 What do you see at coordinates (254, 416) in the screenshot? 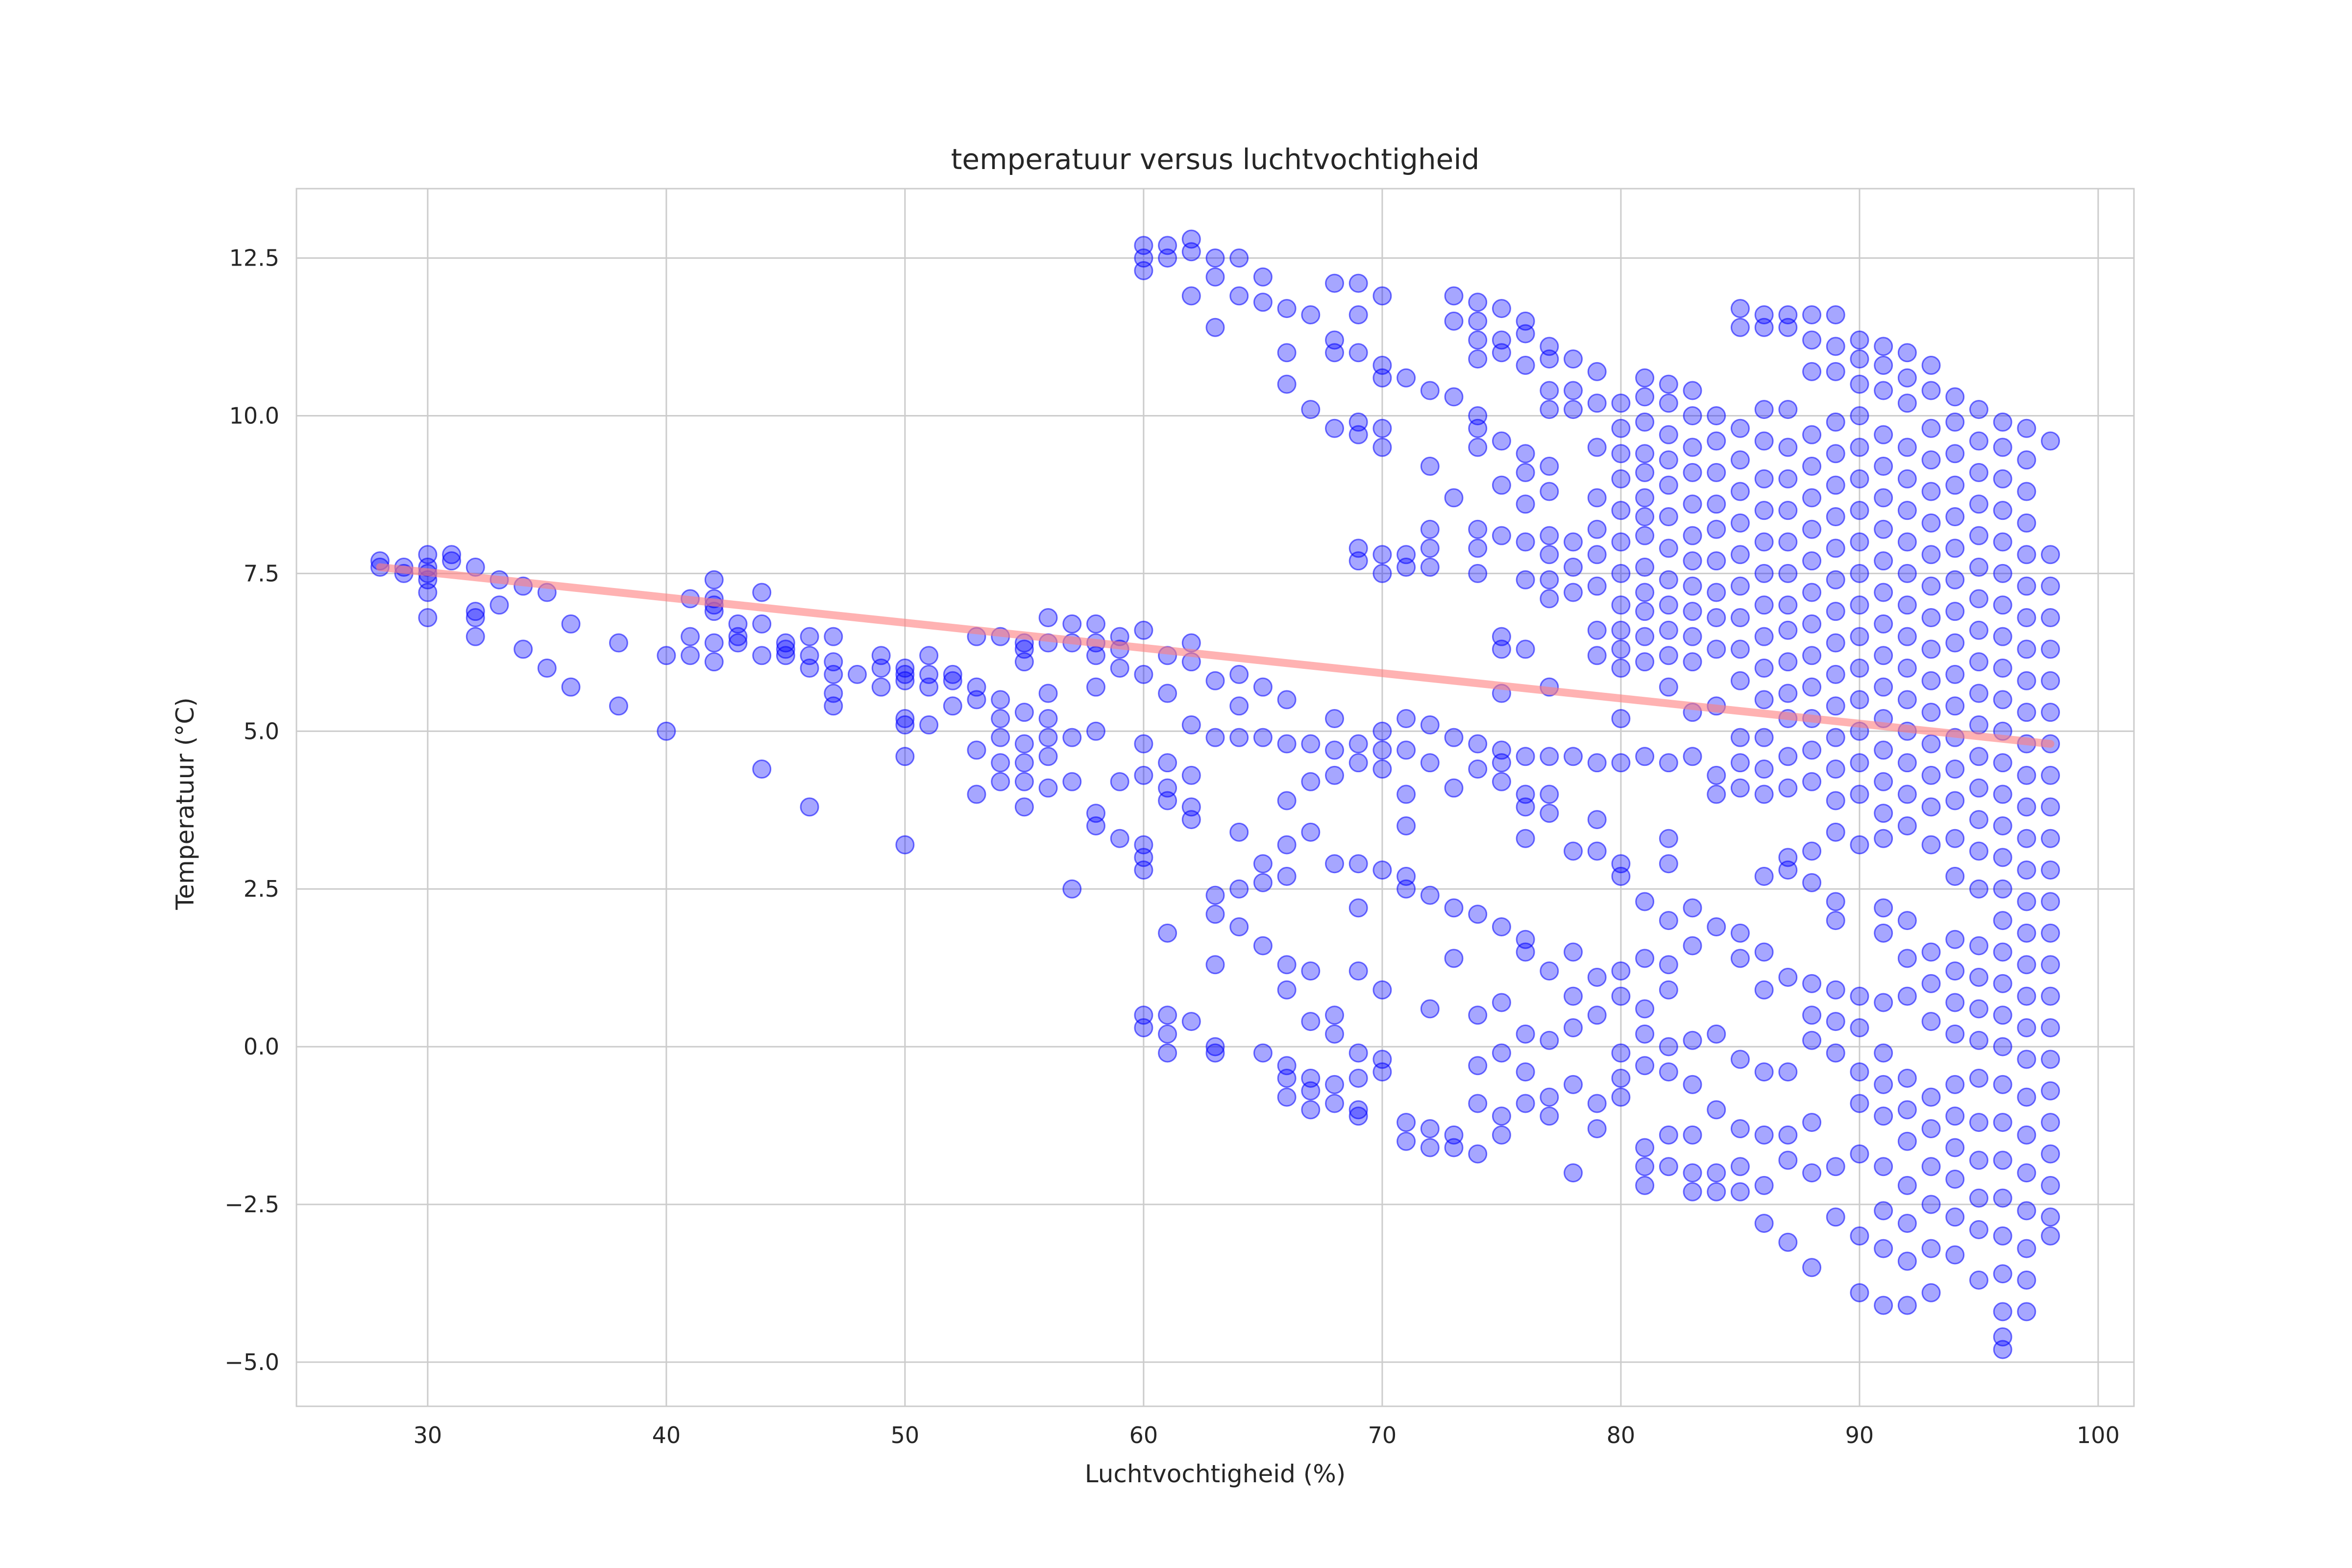
I see `y-tick-label: 10.0` at bounding box center [254, 416].